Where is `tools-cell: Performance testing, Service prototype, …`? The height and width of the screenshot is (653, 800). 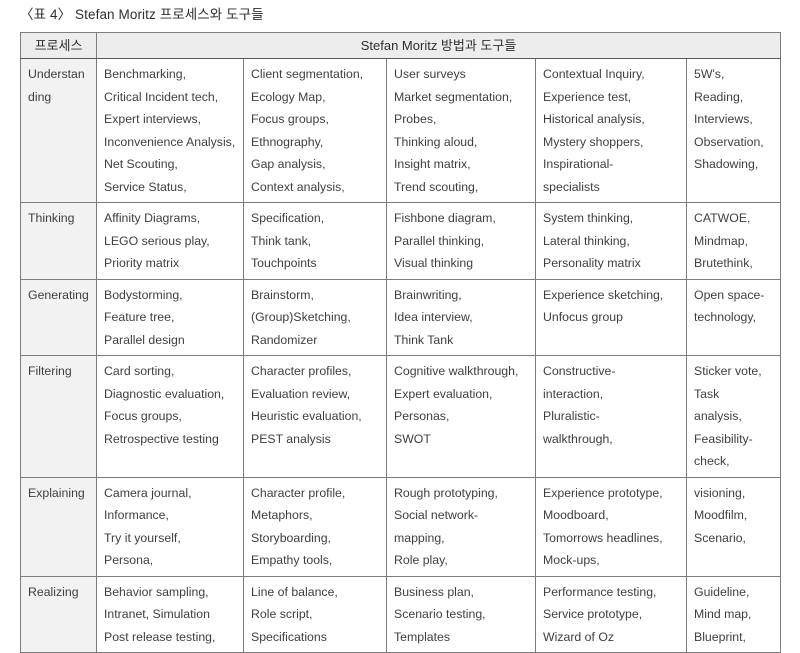
tools-cell: Performance testing, Service prototype, … is located at coordinates (611, 614).